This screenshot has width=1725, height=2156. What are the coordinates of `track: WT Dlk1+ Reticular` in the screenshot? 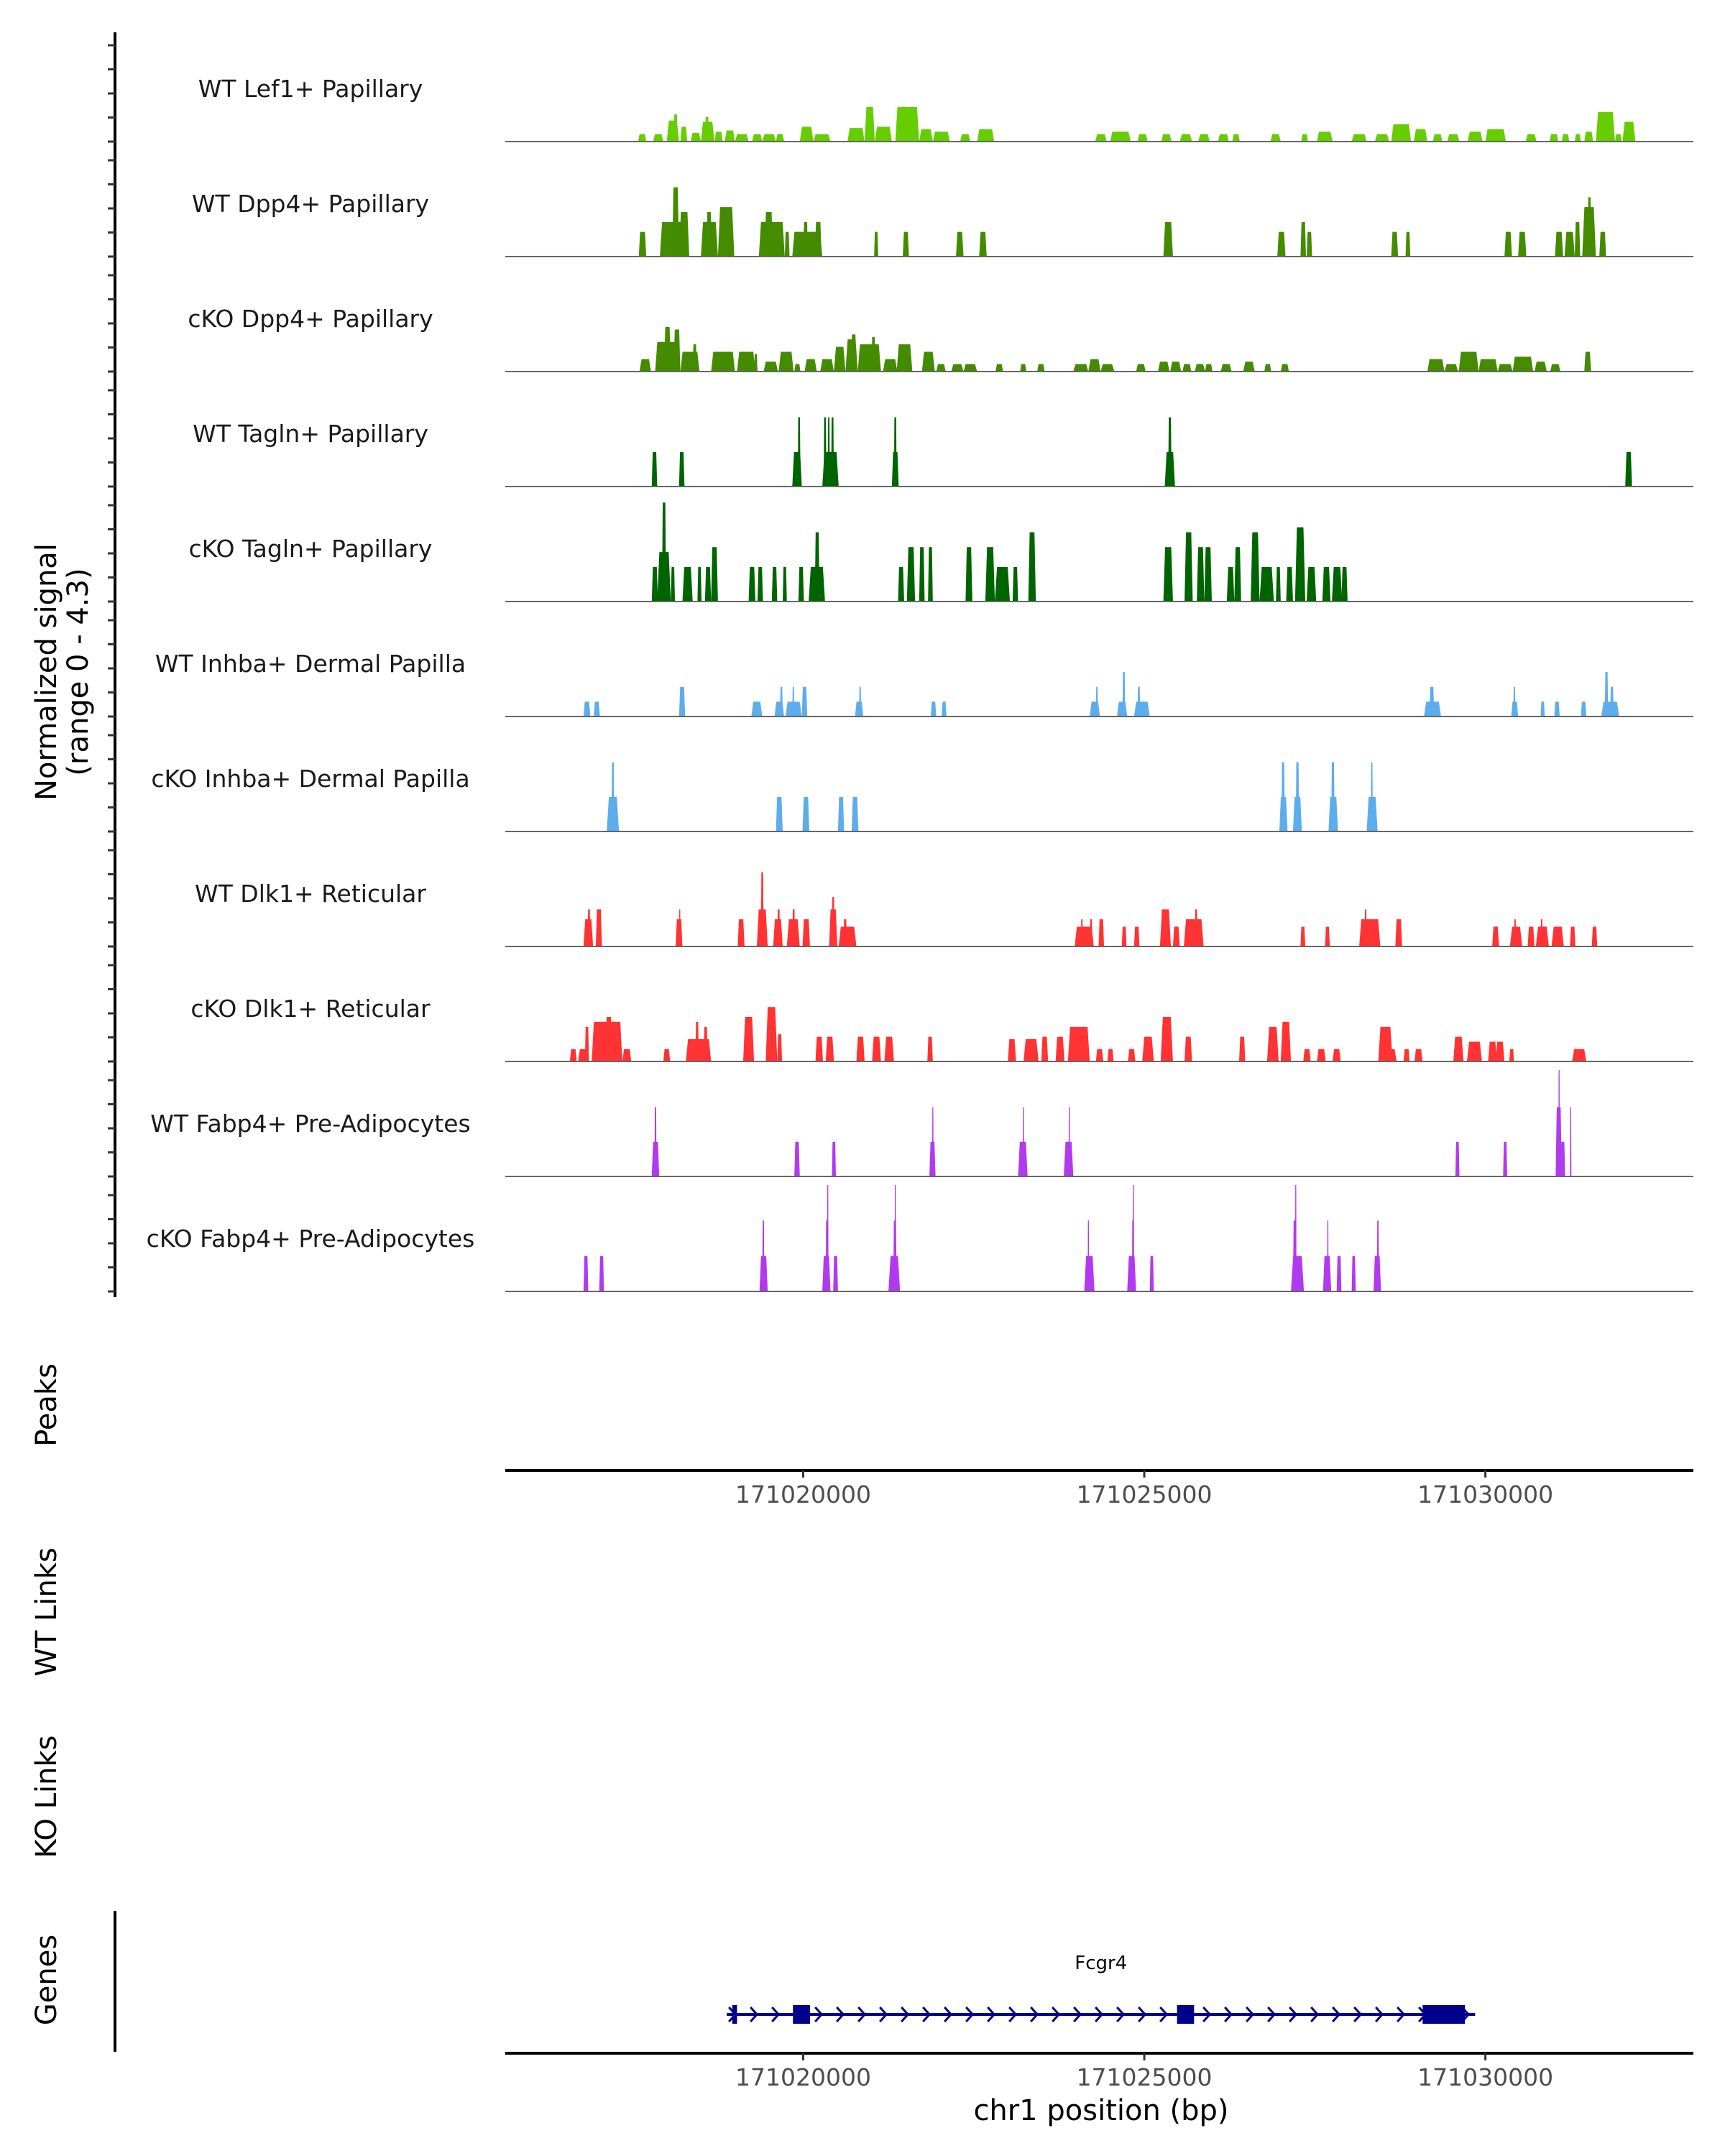 It's located at (944, 910).